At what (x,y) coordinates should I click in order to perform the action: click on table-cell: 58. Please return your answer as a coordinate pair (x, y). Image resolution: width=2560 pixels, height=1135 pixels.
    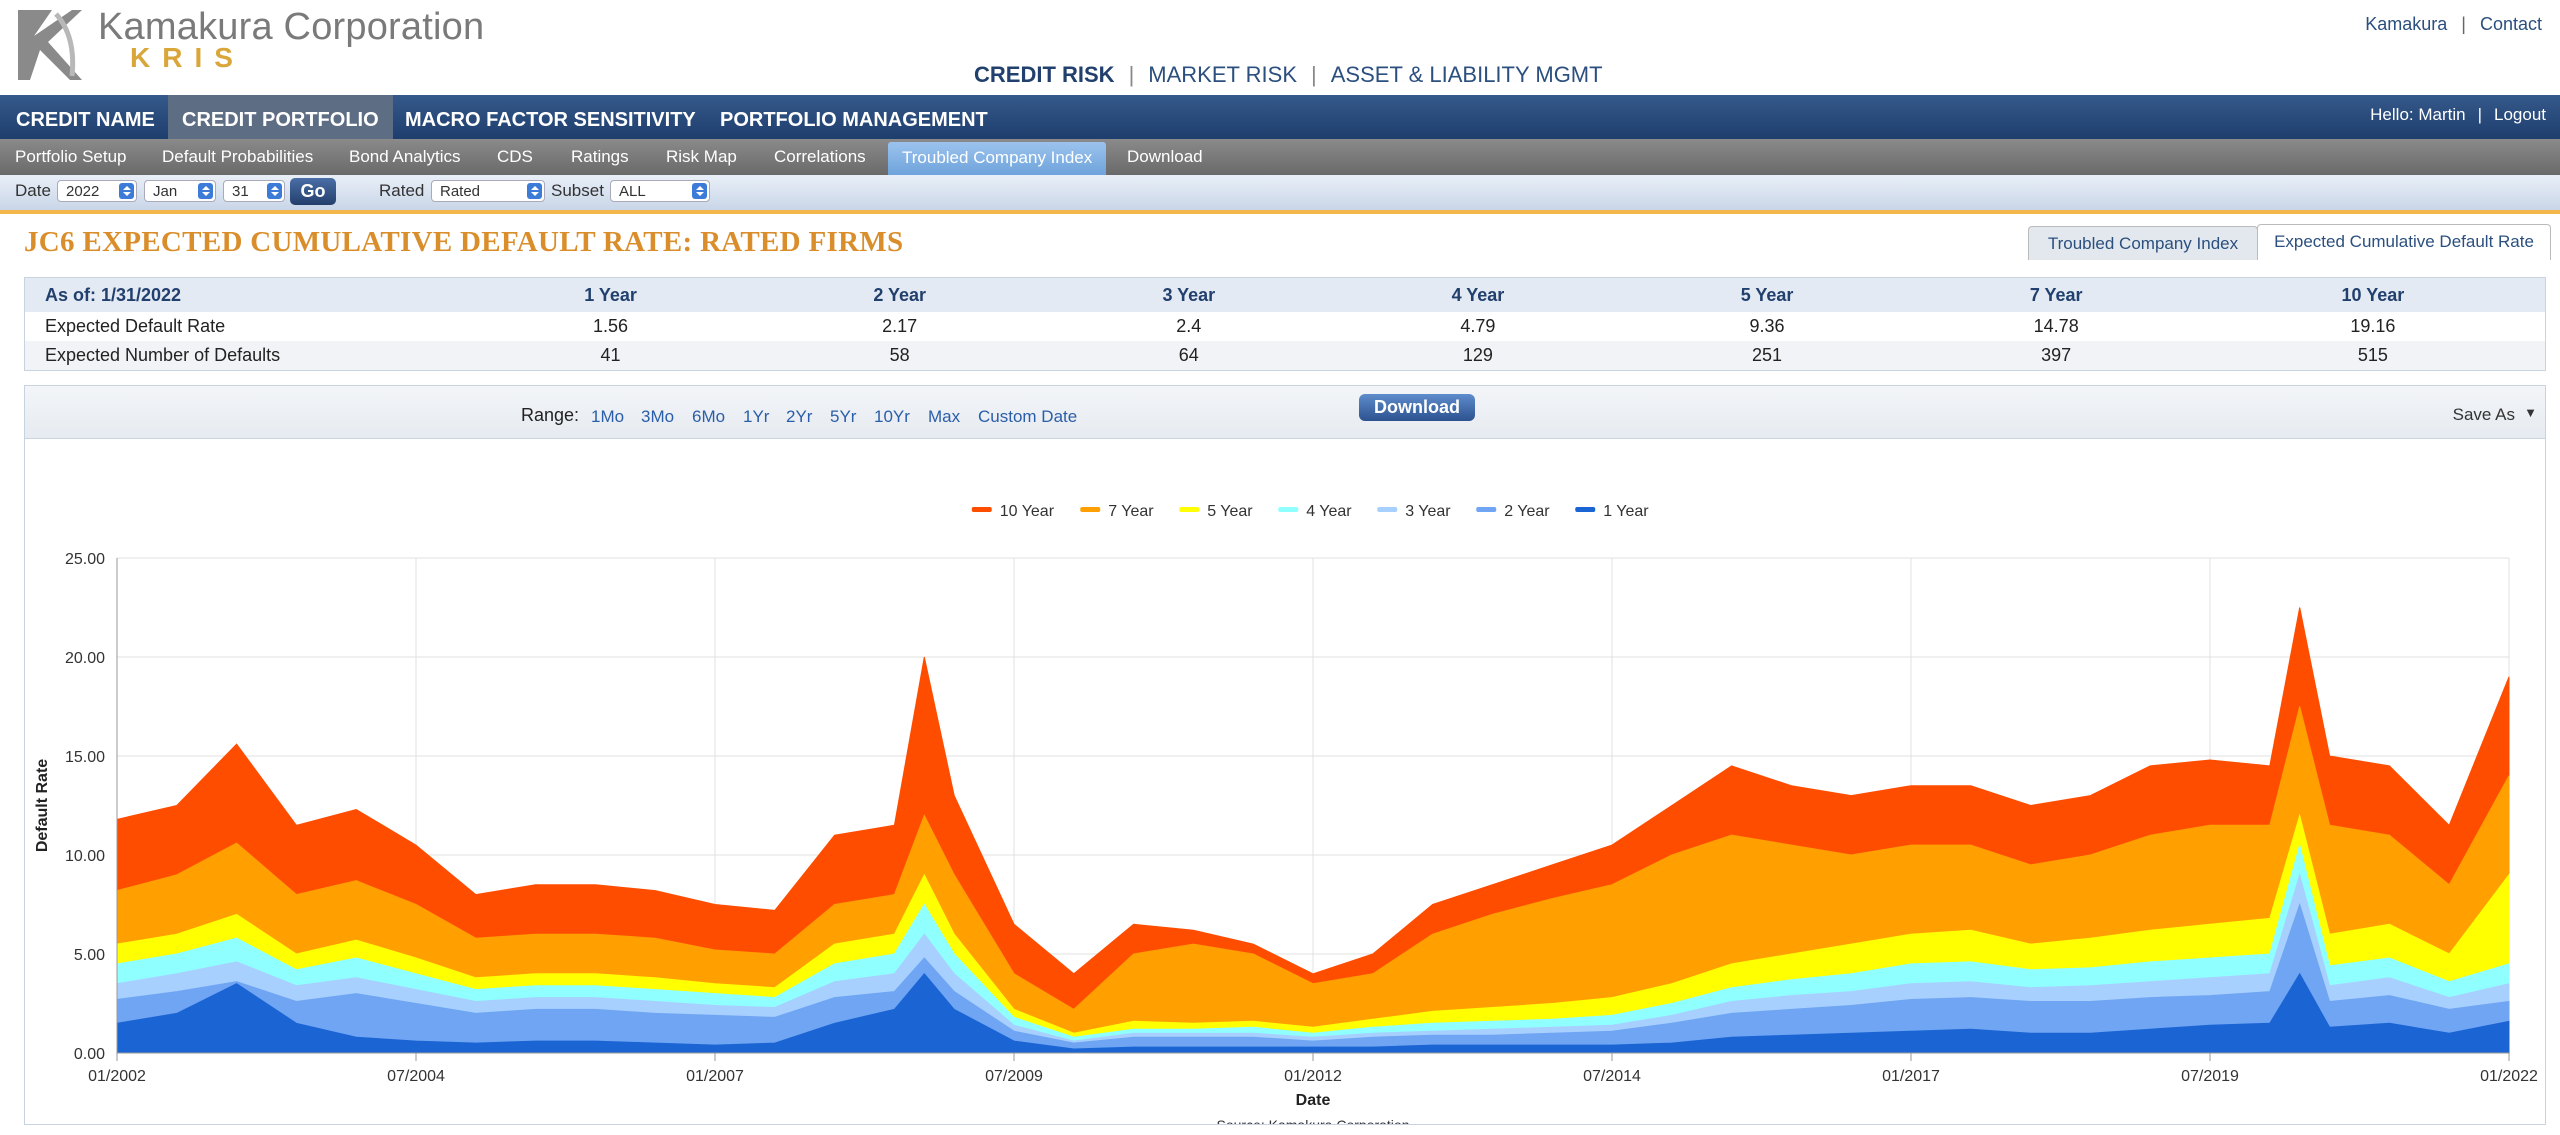
    Looking at the image, I should click on (900, 356).